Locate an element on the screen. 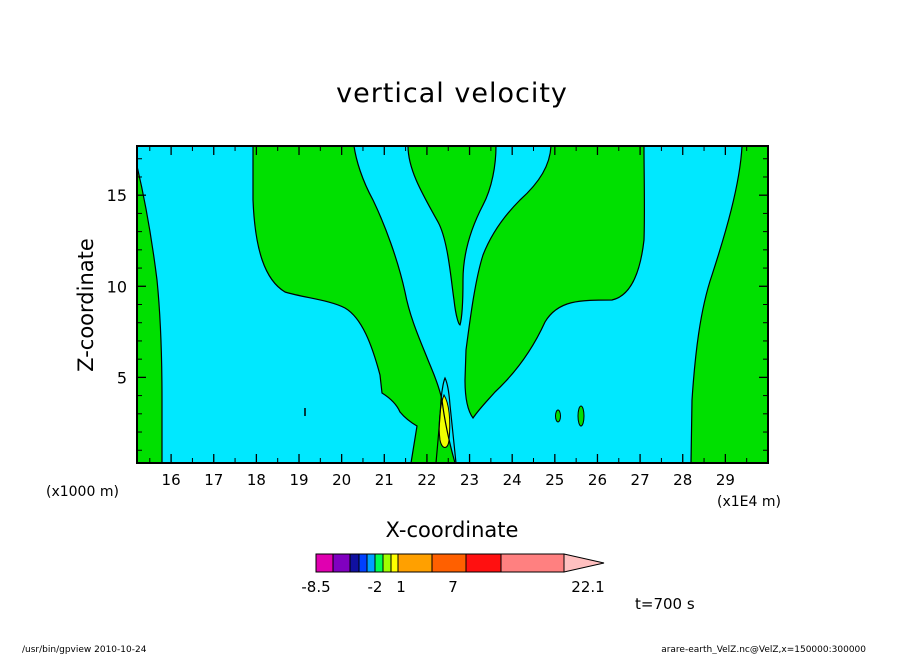 The height and width of the screenshot is (654, 904). colorbar-tick-label: -8.5 is located at coordinates (315, 587).